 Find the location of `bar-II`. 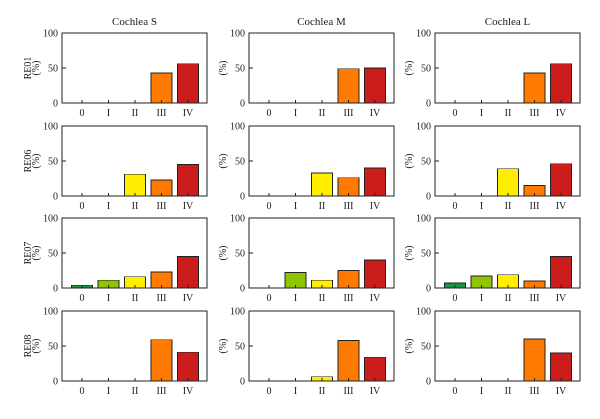

bar-II is located at coordinates (135, 185).